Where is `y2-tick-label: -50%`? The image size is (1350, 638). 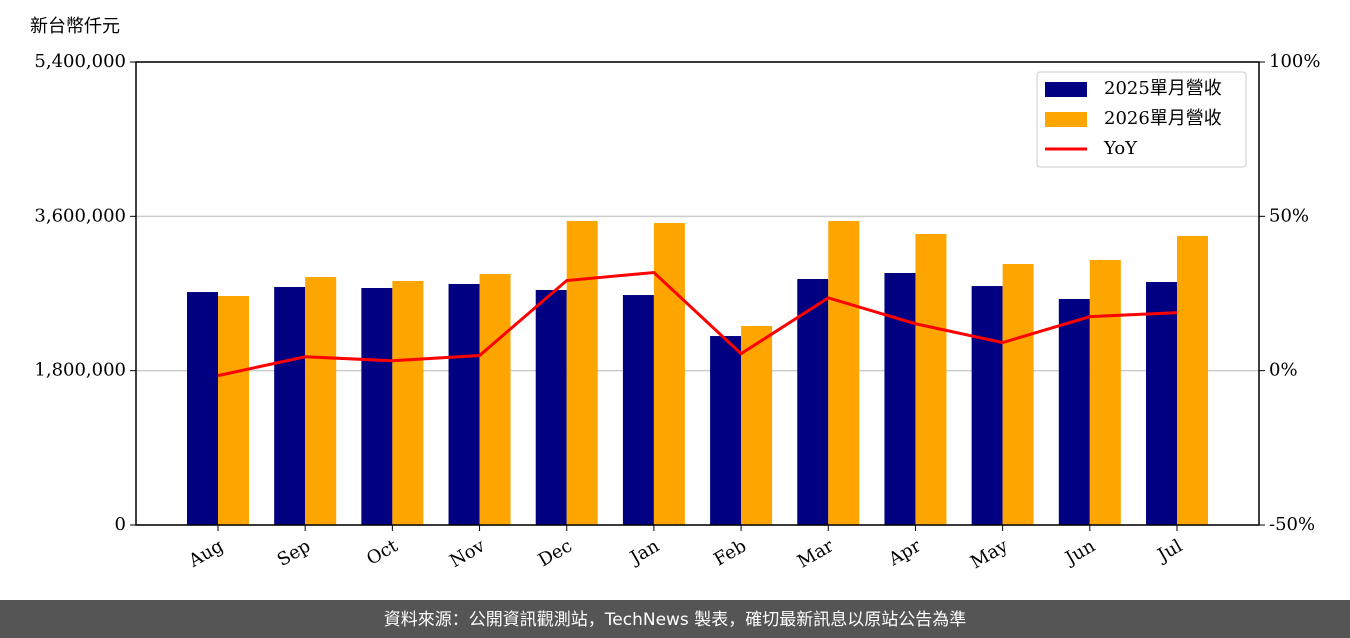 y2-tick-label: -50% is located at coordinates (1292, 524).